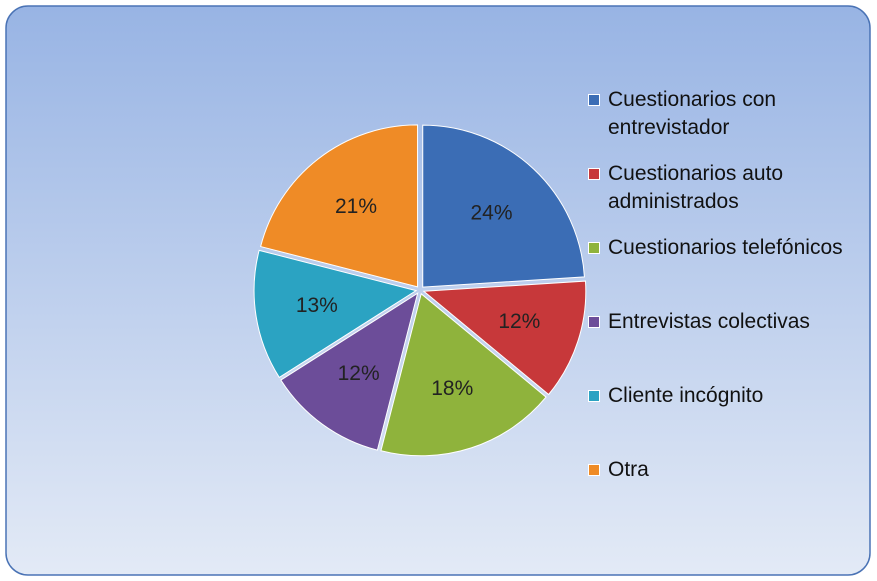 Image resolution: width=877 pixels, height=581 pixels. I want to click on legend-item: Entrevistas colectivas, so click(732, 322).